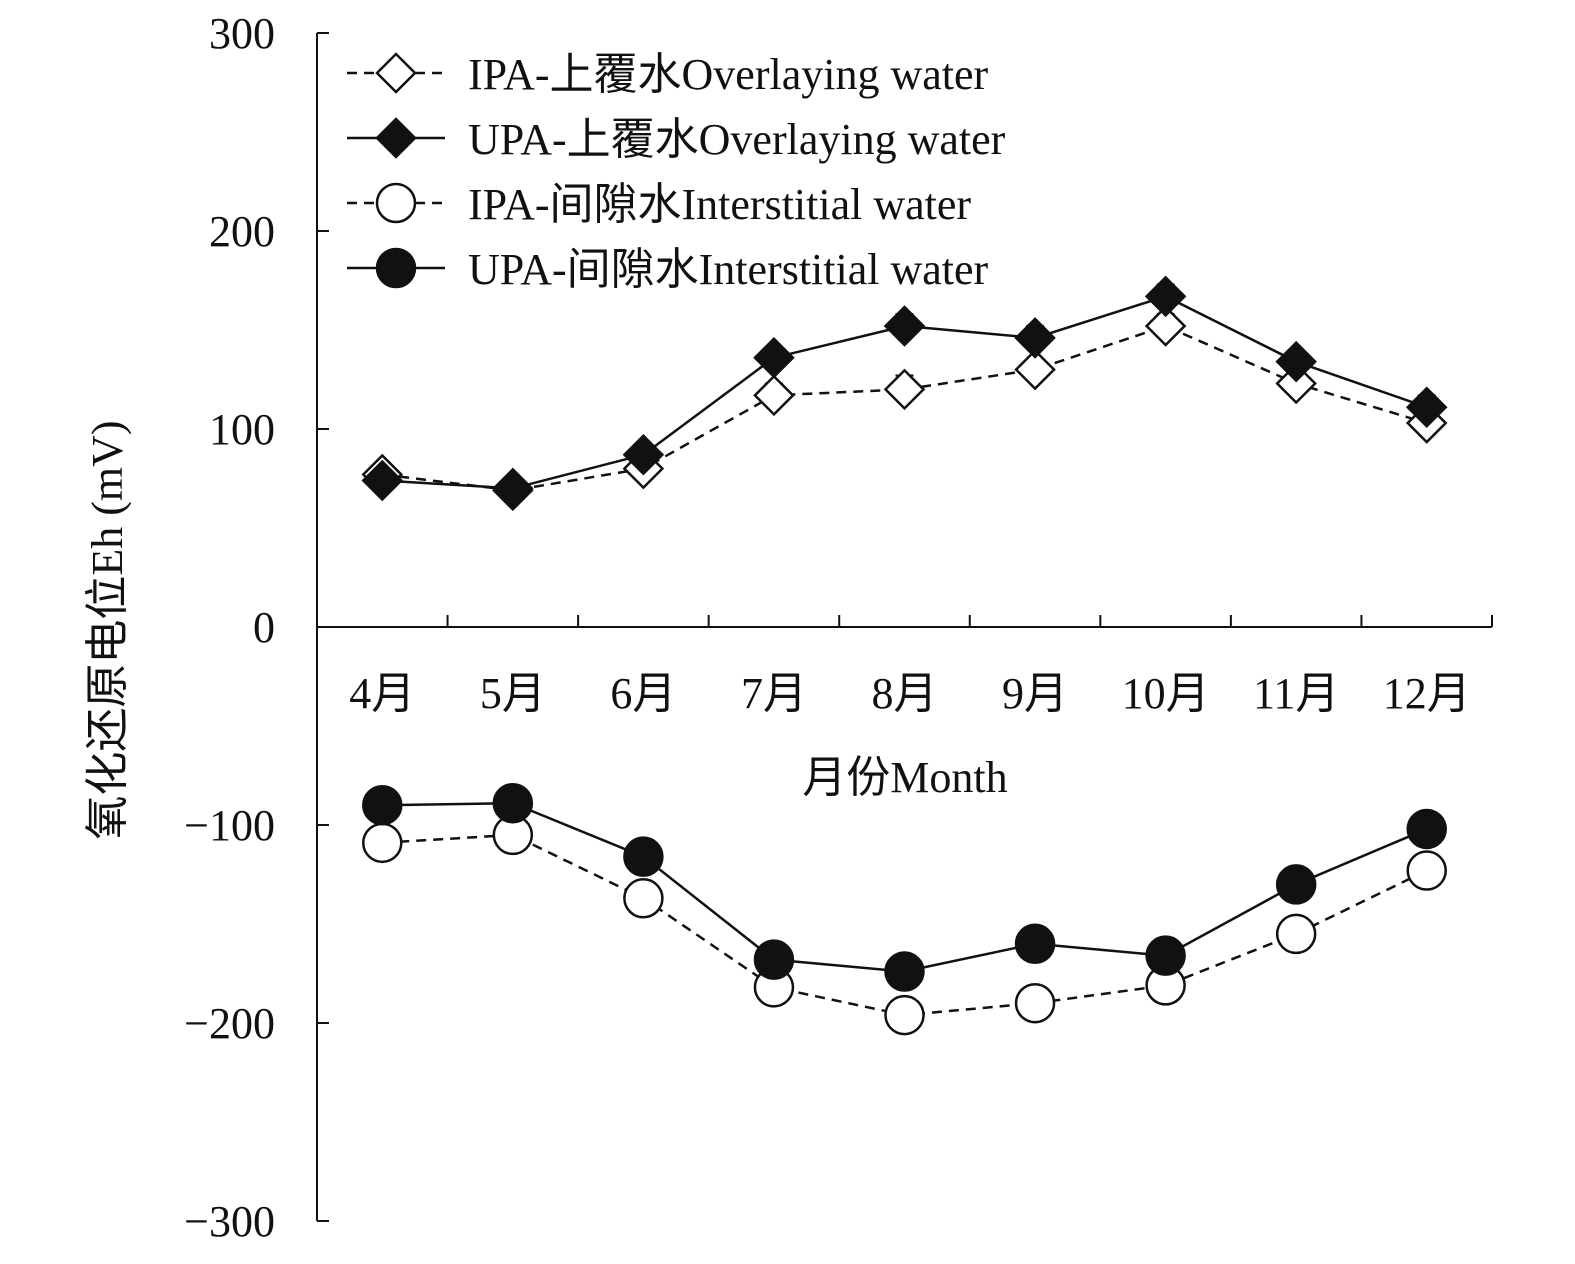 This screenshot has height=1264, width=1575. What do you see at coordinates (728, 74) in the screenshot?
I see `legend-label: IPA-上覆水Overlaying water` at bounding box center [728, 74].